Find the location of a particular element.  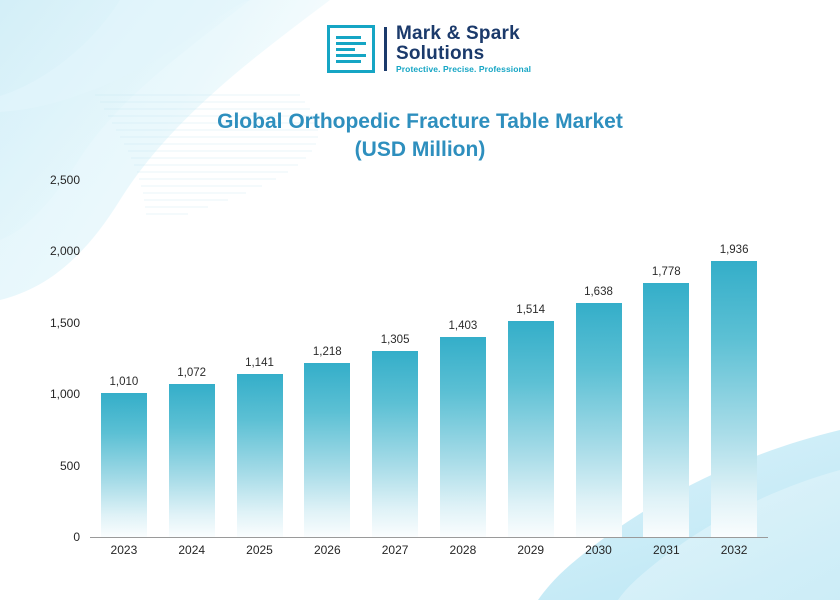

chart-title-line1: Global Orthopedic Fracture Table Market is located at coordinates (420, 121).